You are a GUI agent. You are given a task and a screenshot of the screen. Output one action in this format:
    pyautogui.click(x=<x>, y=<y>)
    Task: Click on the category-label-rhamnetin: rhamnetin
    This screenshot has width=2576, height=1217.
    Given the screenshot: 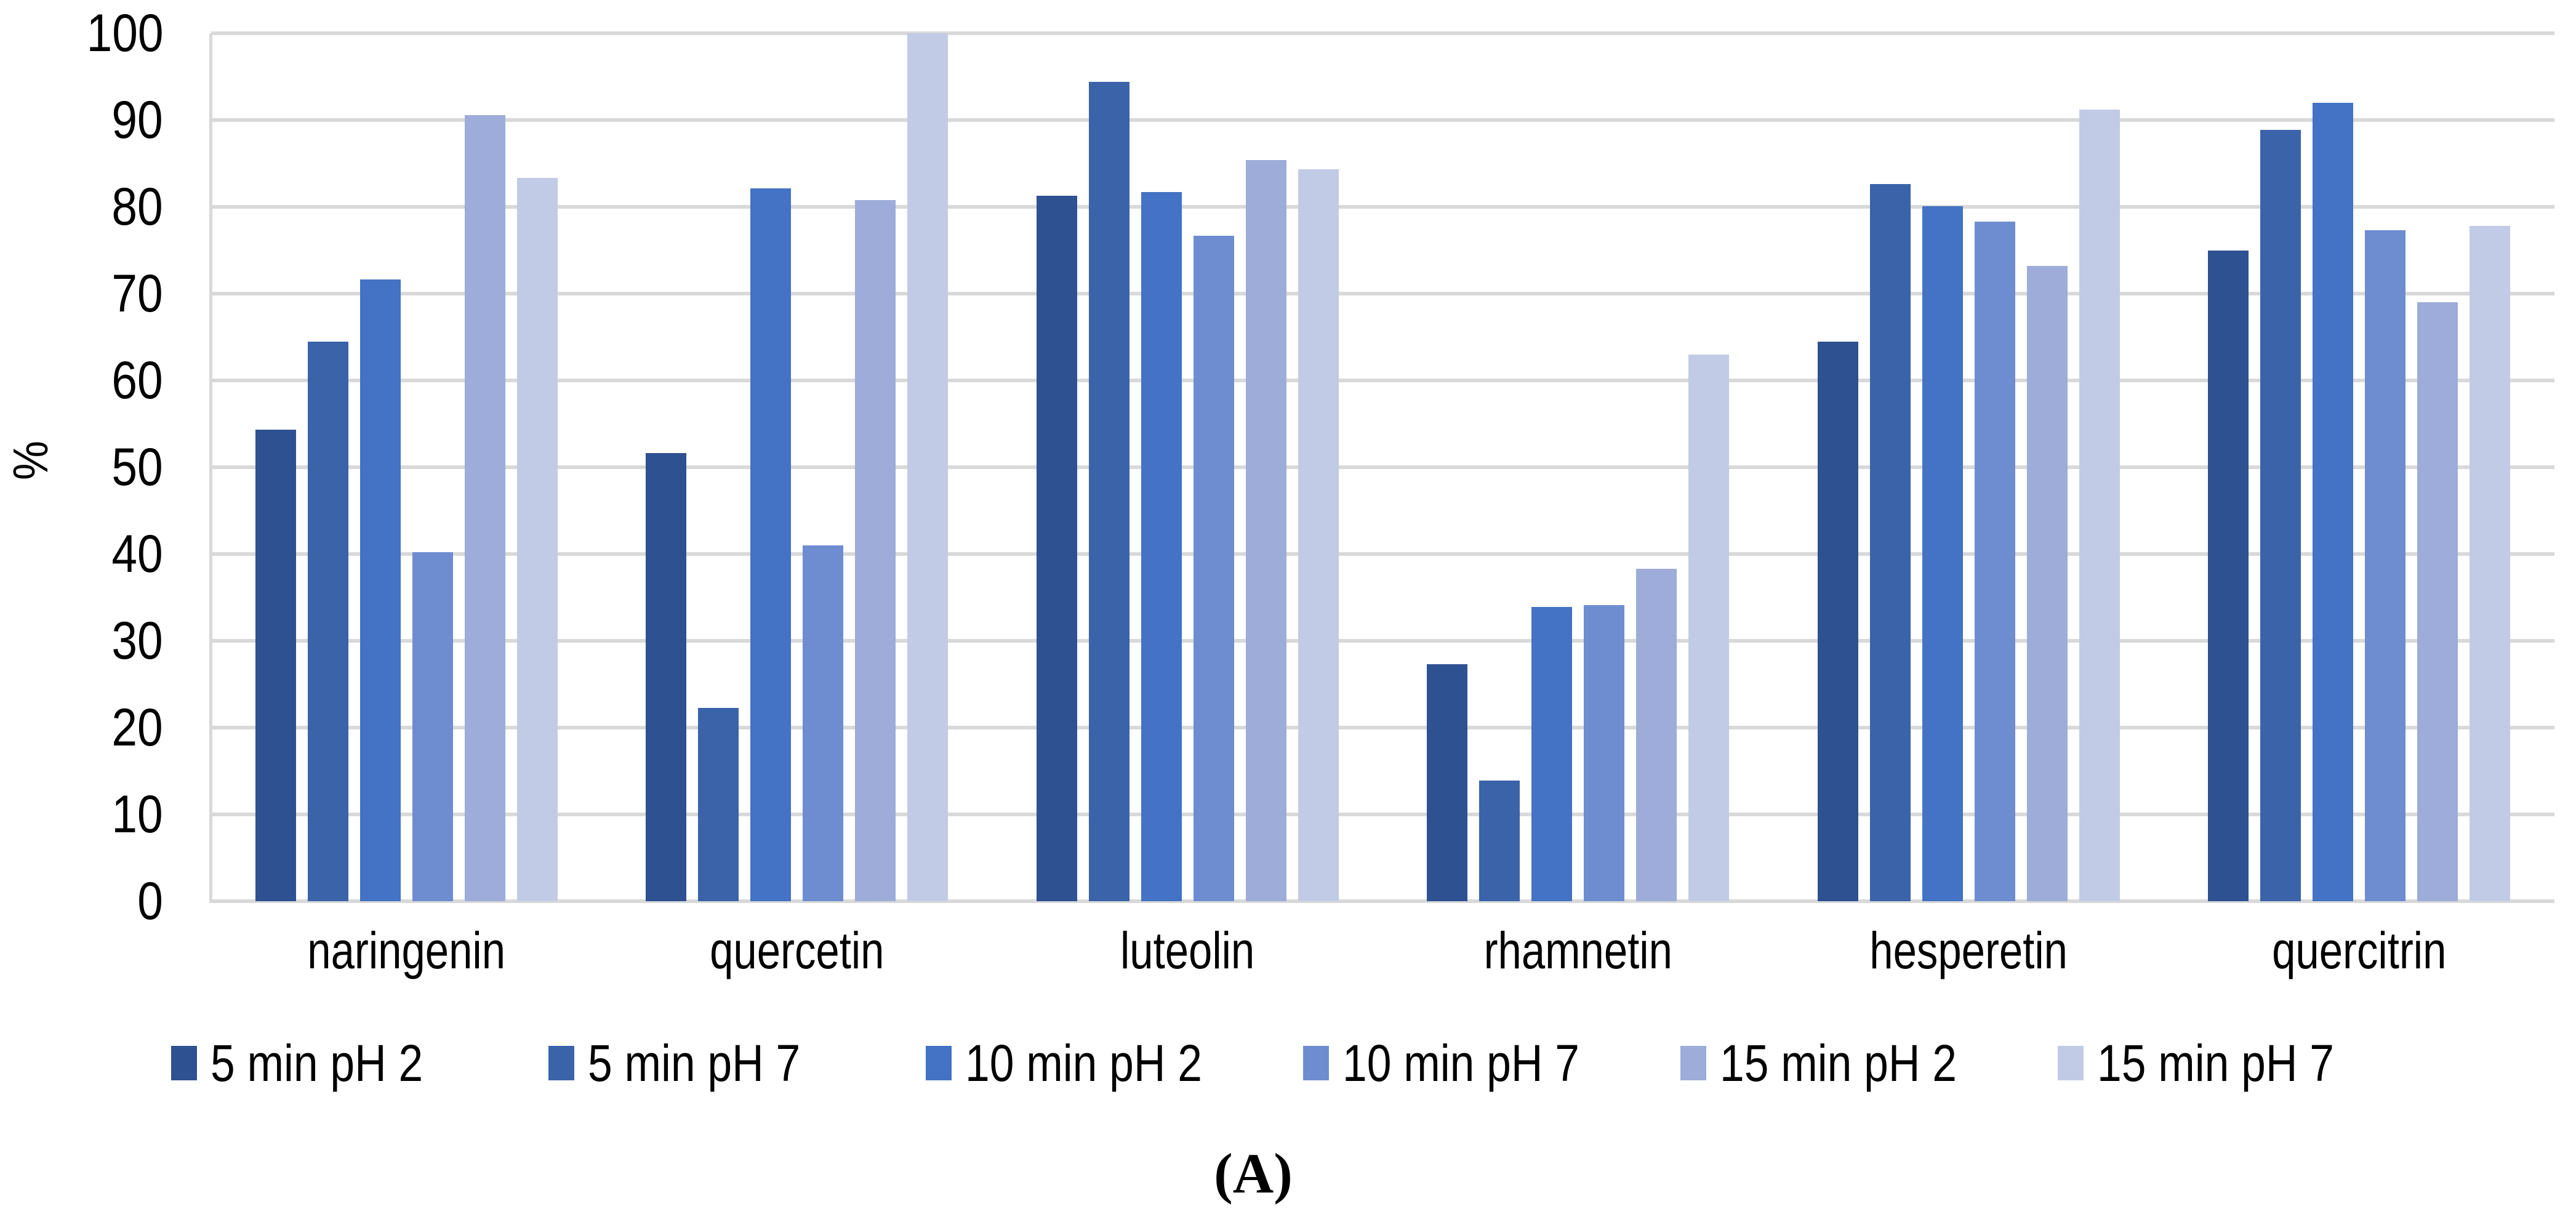 What is the action you would take?
    pyautogui.click(x=1578, y=950)
    